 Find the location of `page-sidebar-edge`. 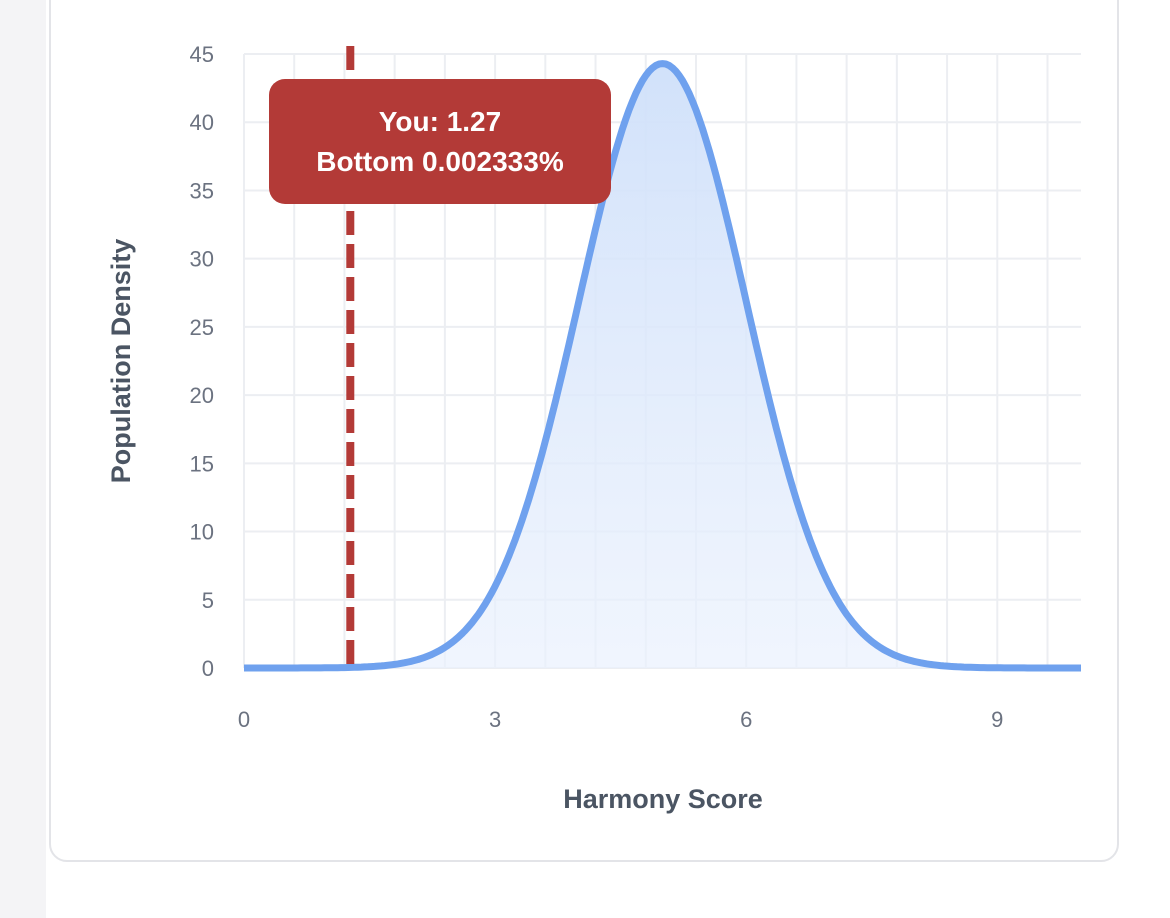

page-sidebar-edge is located at coordinates (23, 459).